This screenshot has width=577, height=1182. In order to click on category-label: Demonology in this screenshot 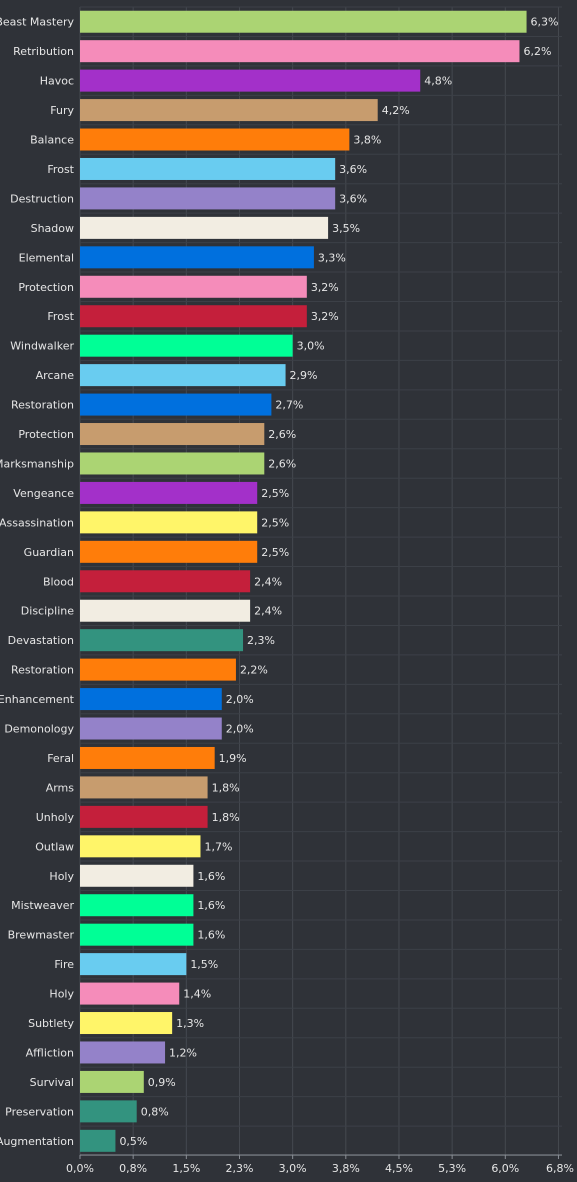, I will do `click(39, 729)`.